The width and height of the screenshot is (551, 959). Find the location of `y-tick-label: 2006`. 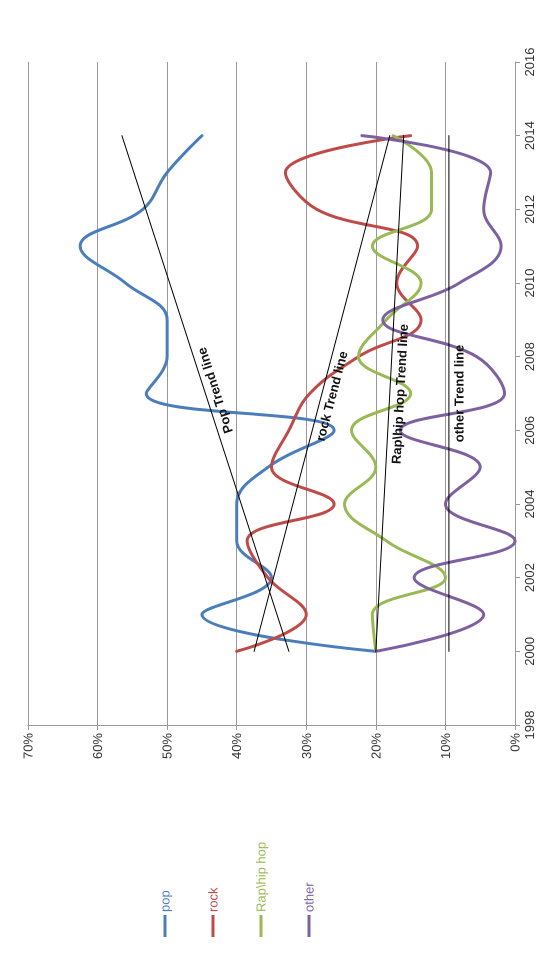

y-tick-label: 2006 is located at coordinates (529, 430).